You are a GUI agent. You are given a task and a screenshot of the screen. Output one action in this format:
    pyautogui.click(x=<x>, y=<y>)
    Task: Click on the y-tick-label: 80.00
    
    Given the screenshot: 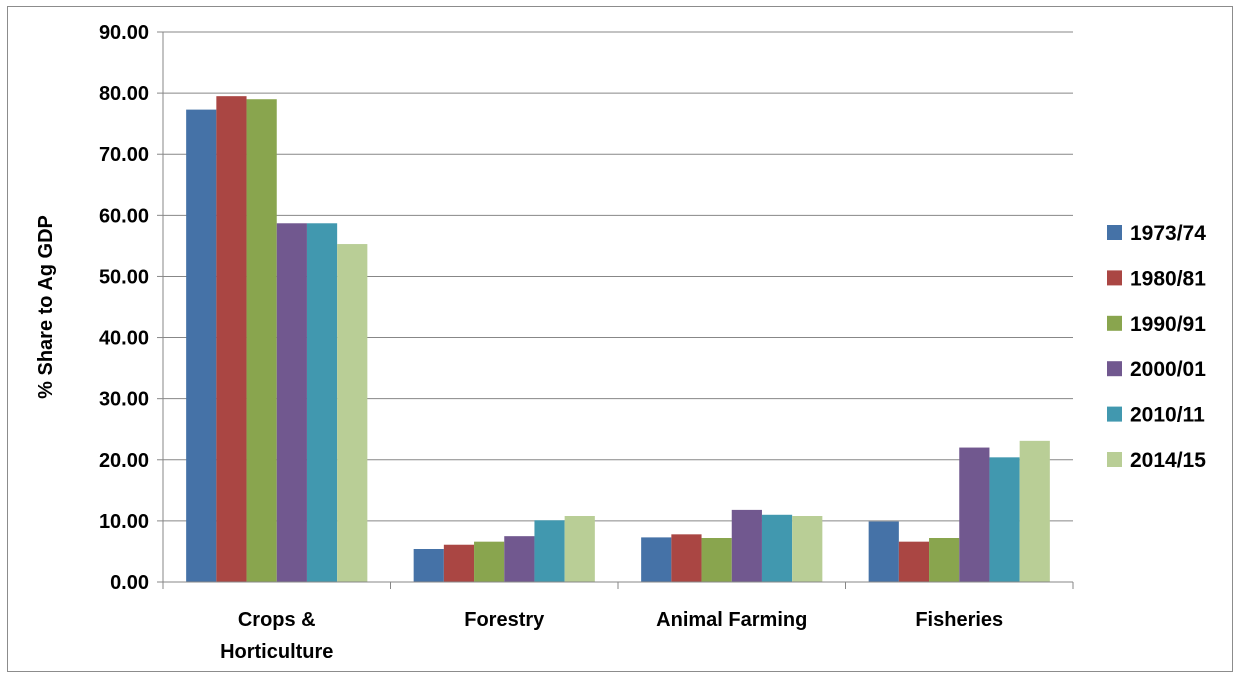 What is the action you would take?
    pyautogui.click(x=124, y=94)
    